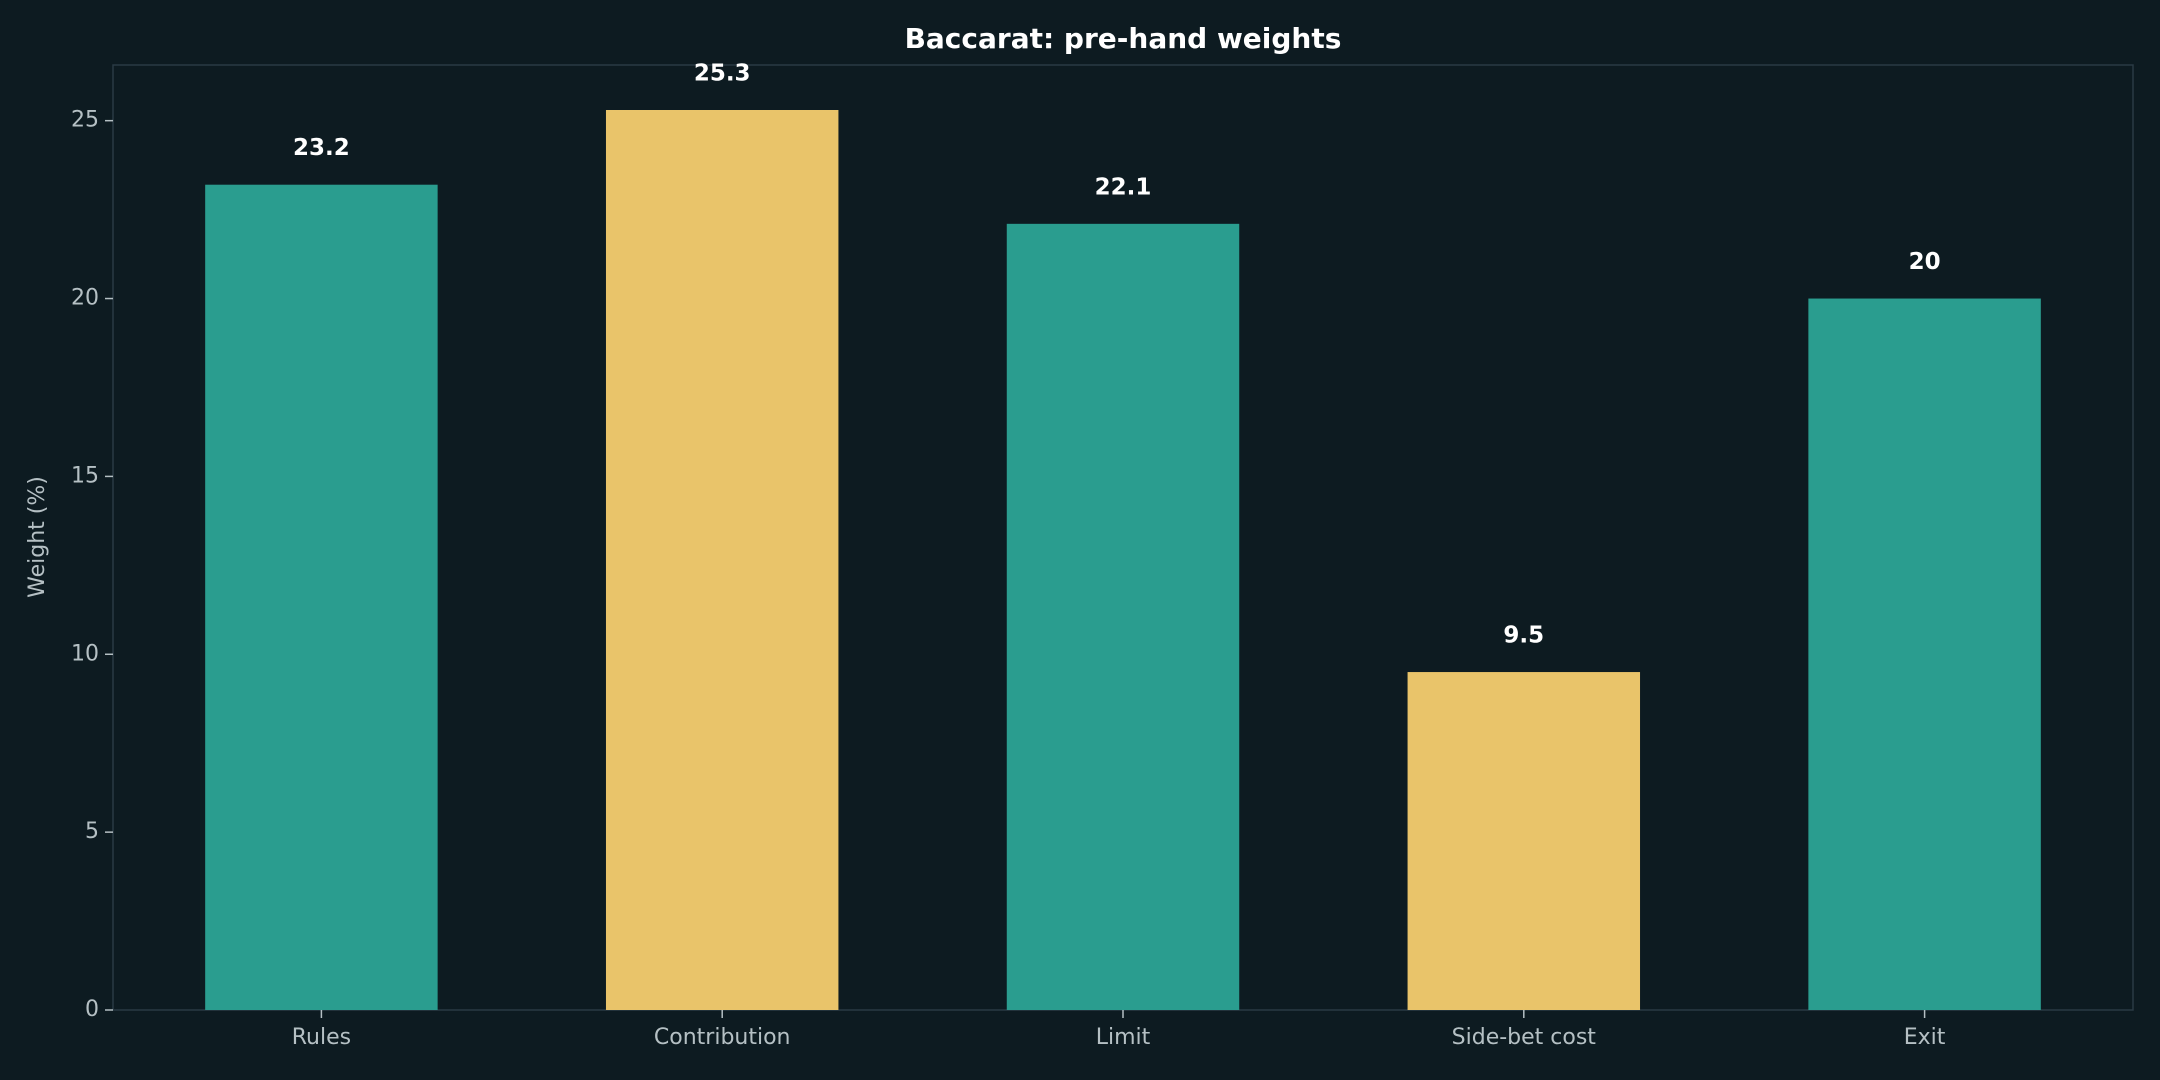 This screenshot has height=1080, width=2160. I want to click on y-tick-label: 5, so click(92, 831).